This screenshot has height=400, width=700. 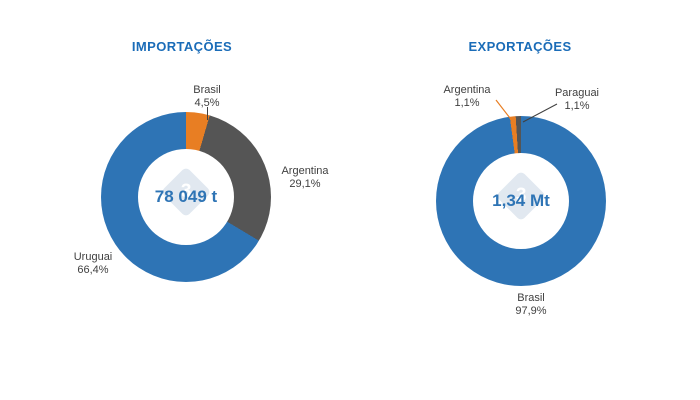 I want to click on segment-label: Paraguai, so click(x=577, y=93).